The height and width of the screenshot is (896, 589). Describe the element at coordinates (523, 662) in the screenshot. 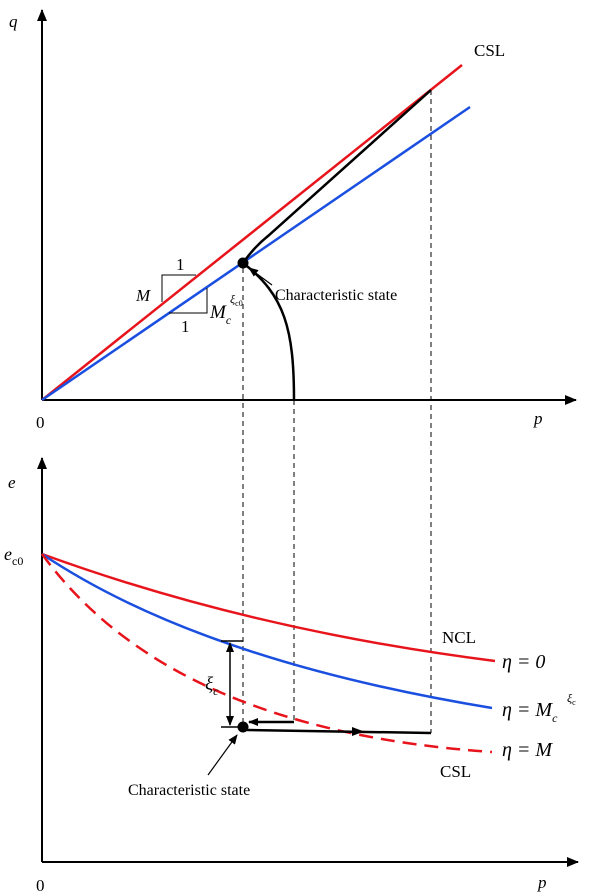

I see `eta-zero-label: η = 0` at that location.